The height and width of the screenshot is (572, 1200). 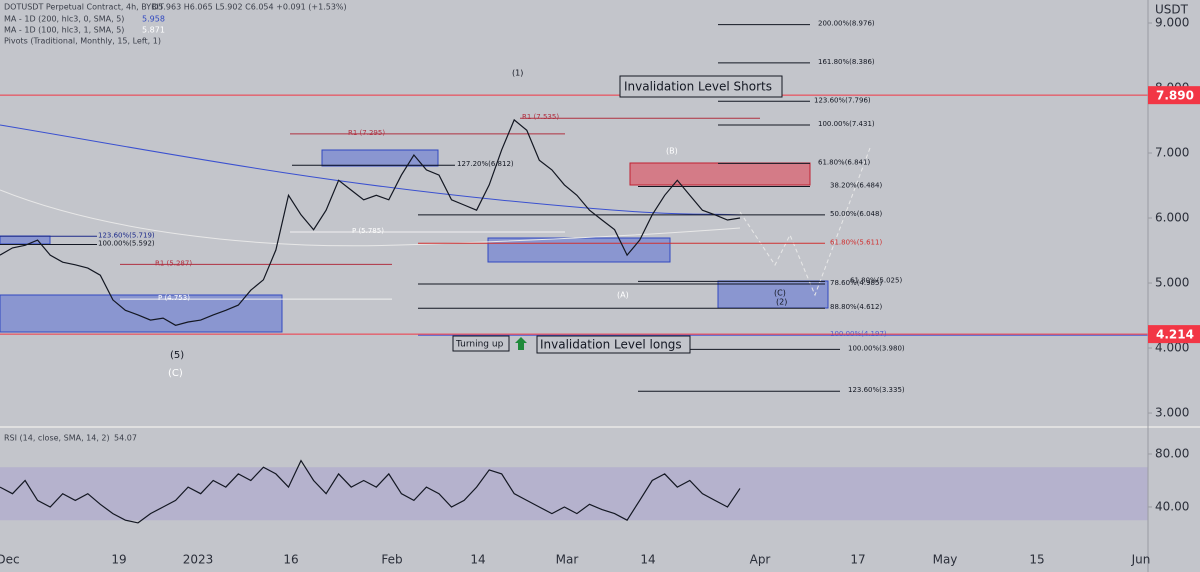 What do you see at coordinates (698, 87) in the screenshot?
I see `annotation: Invalidation Level Shorts` at bounding box center [698, 87].